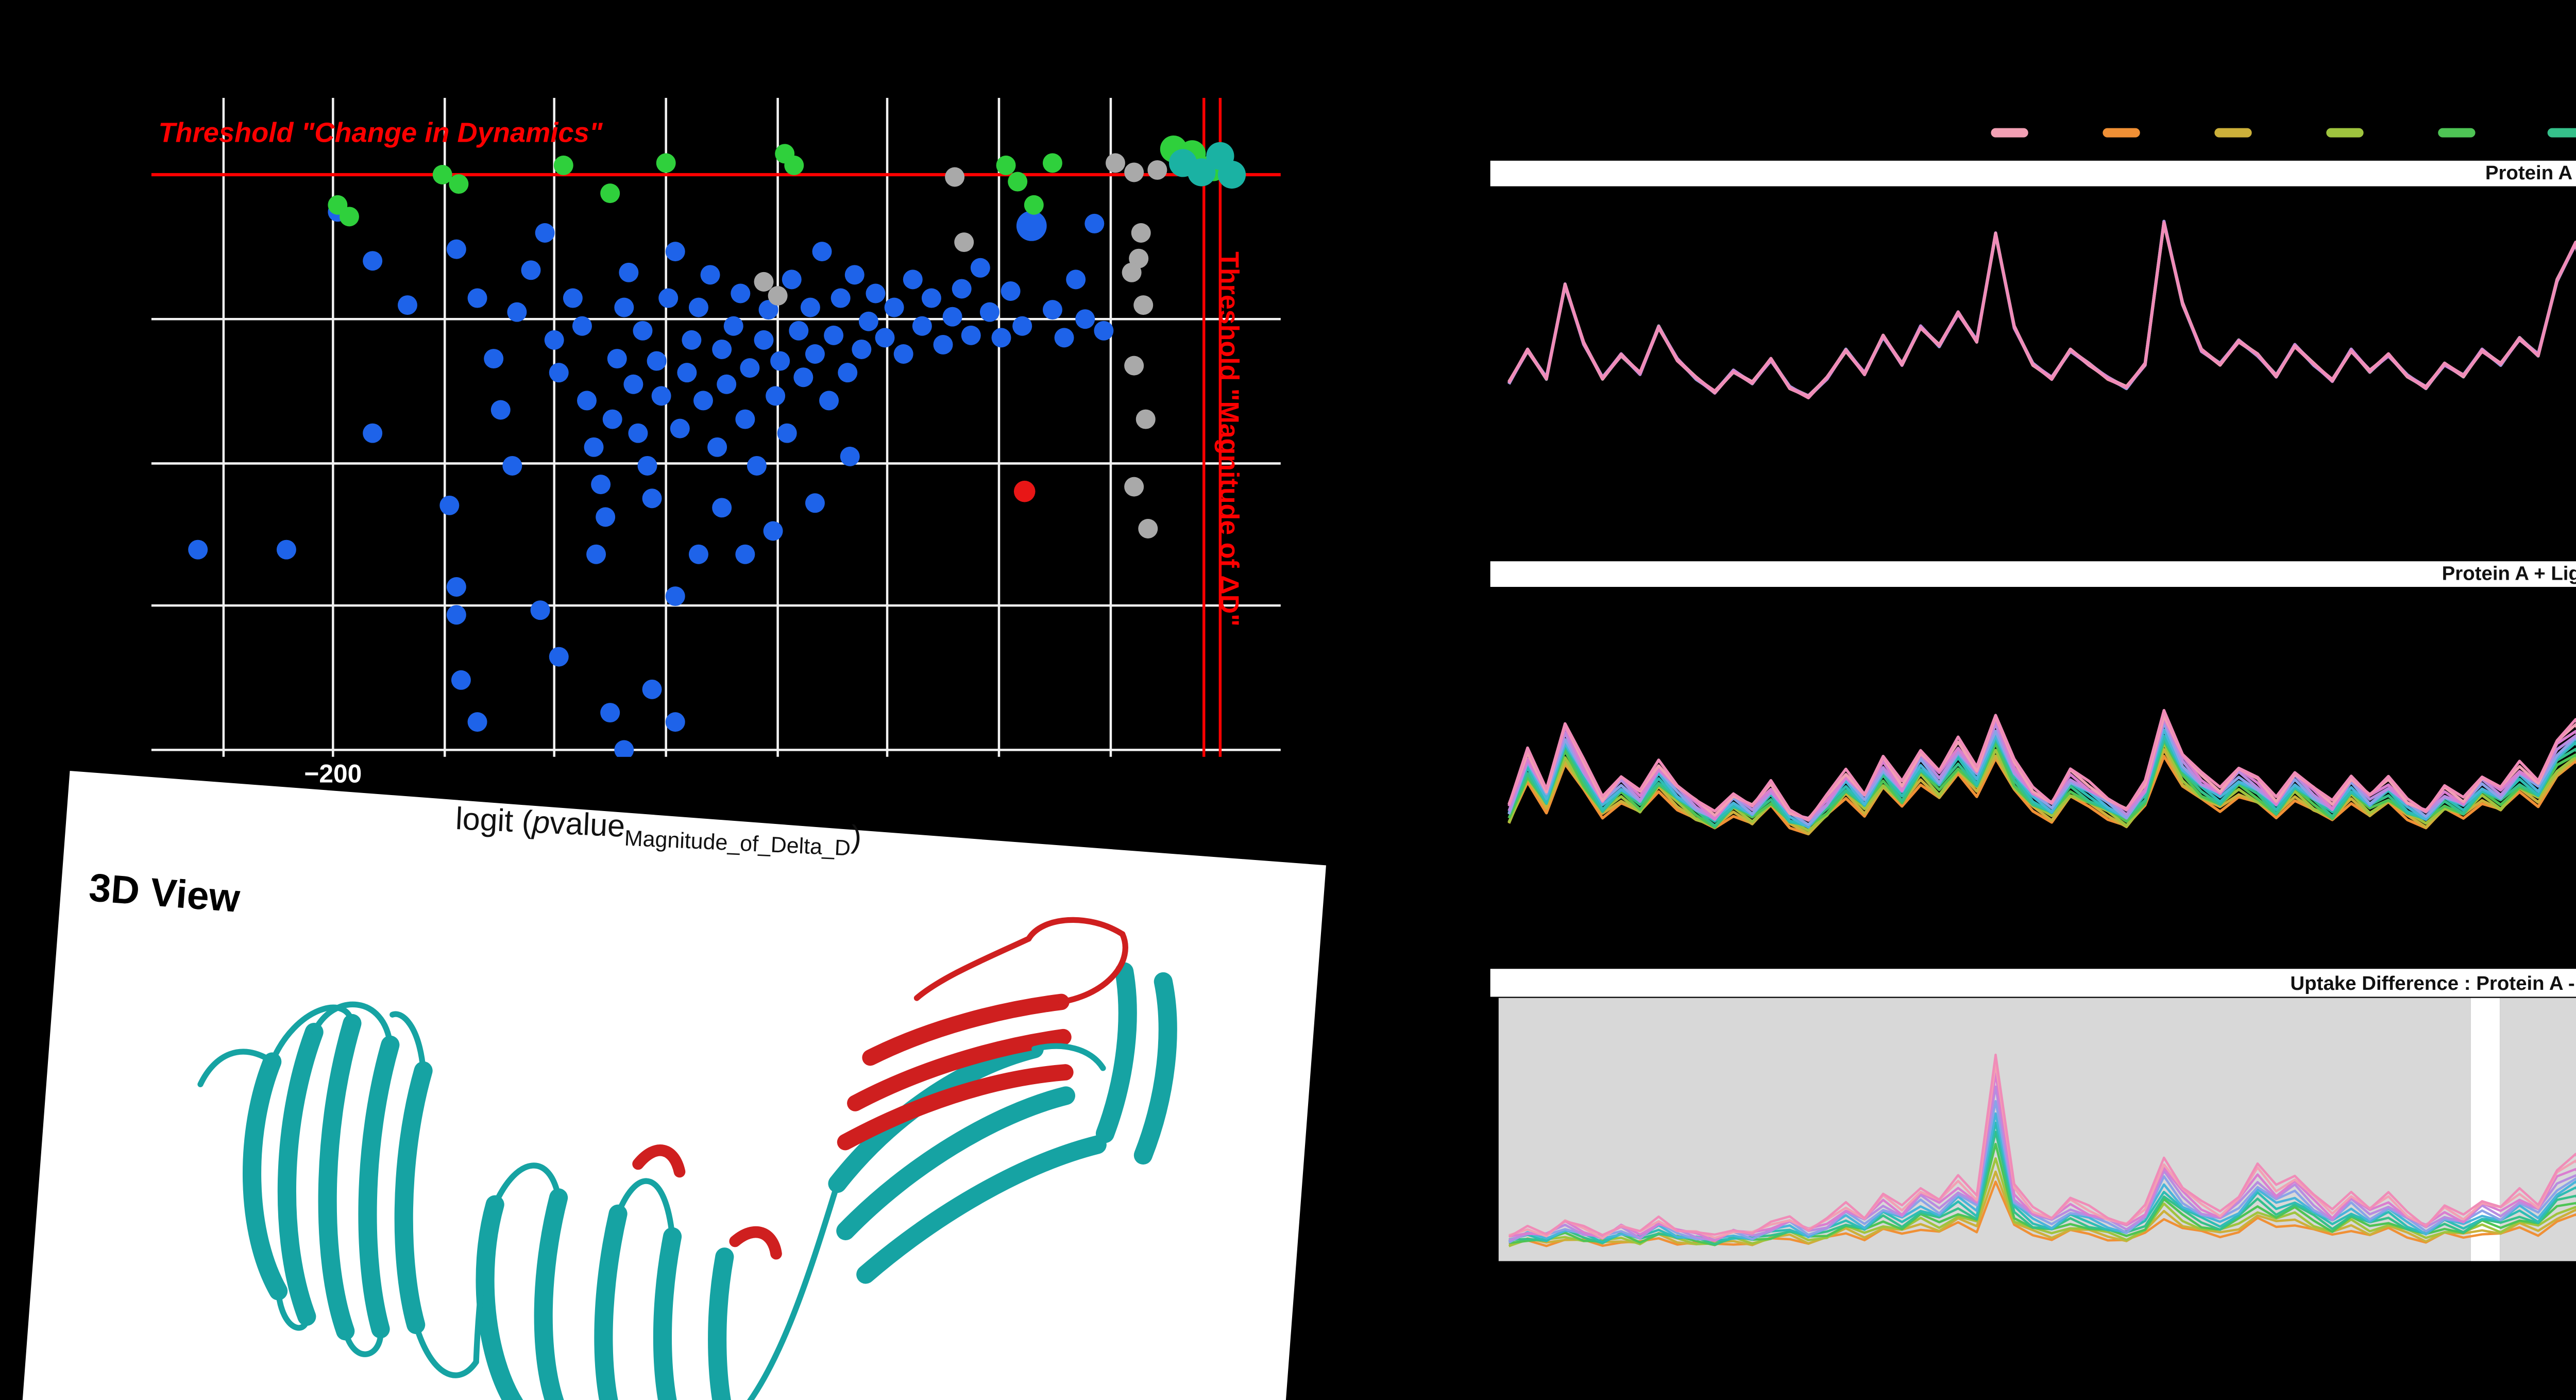  What do you see at coordinates (2033, 768) in the screenshot?
I see `chart-protein-a-ligand` at bounding box center [2033, 768].